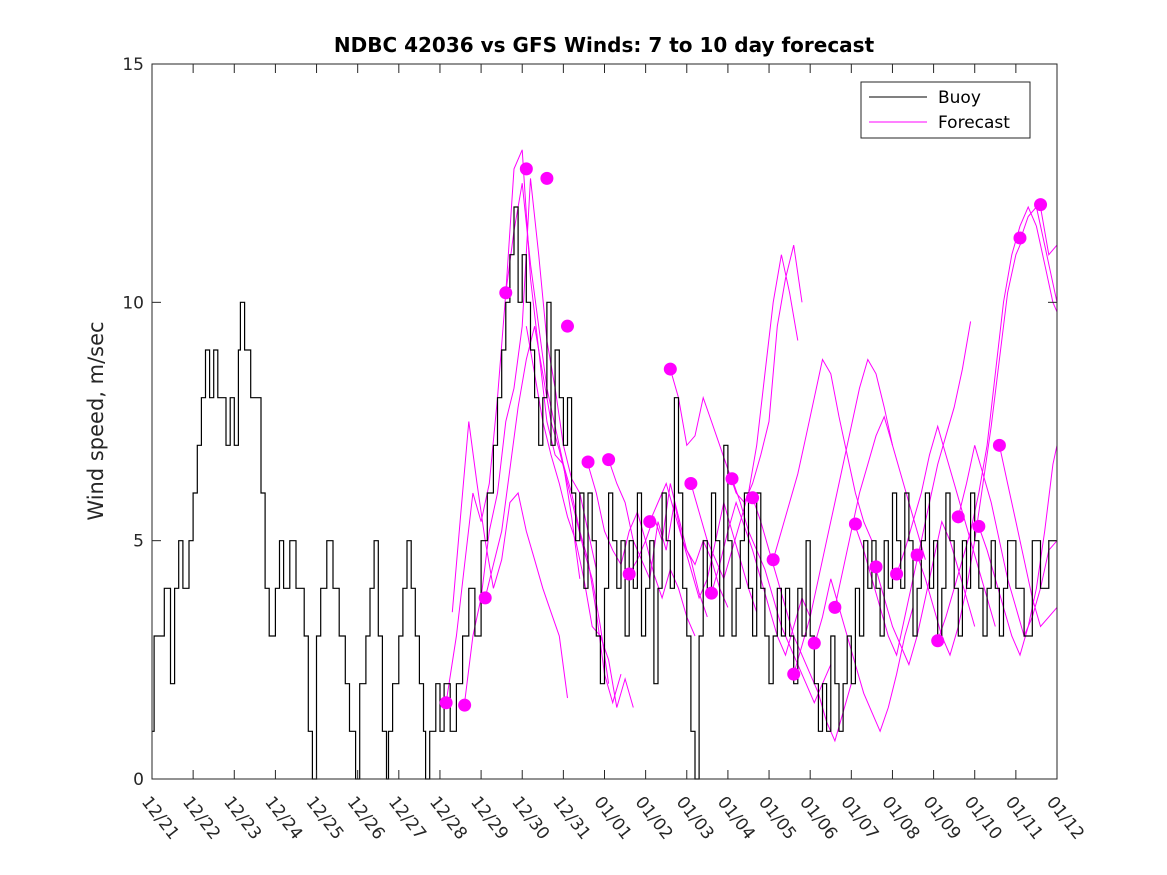 The height and width of the screenshot is (875, 1167). Describe the element at coordinates (138, 780) in the screenshot. I see `y-tick-label: 0` at that location.